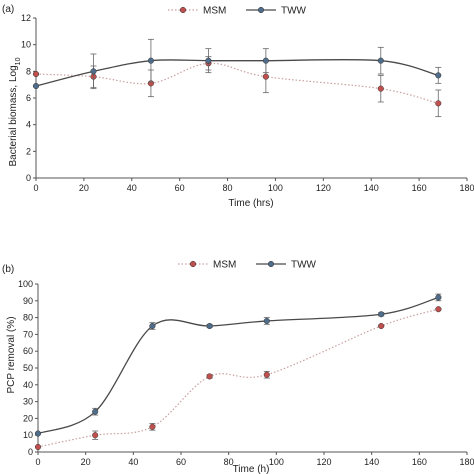  Describe the element at coordinates (237, 11) in the screenshot. I see `legend-a: MSM TWW` at that location.